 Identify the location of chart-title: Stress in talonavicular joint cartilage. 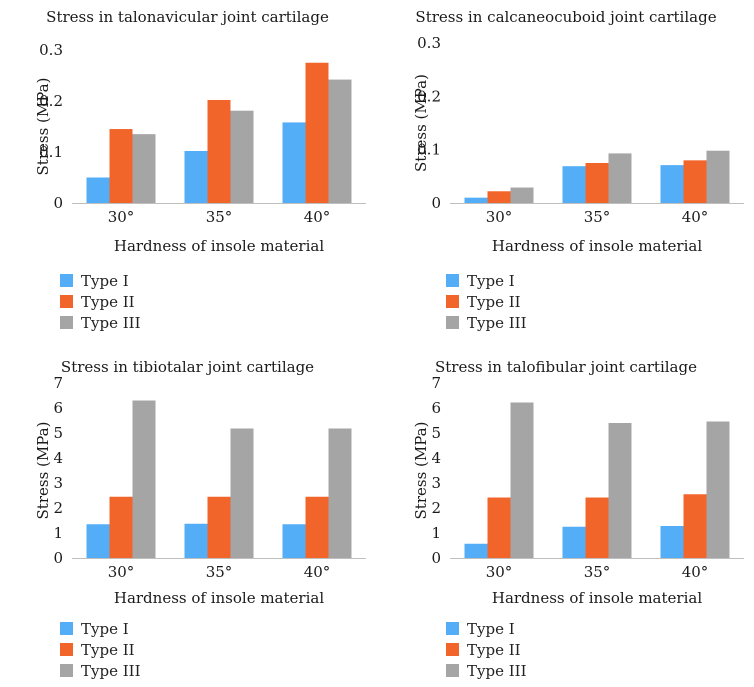
(187, 17).